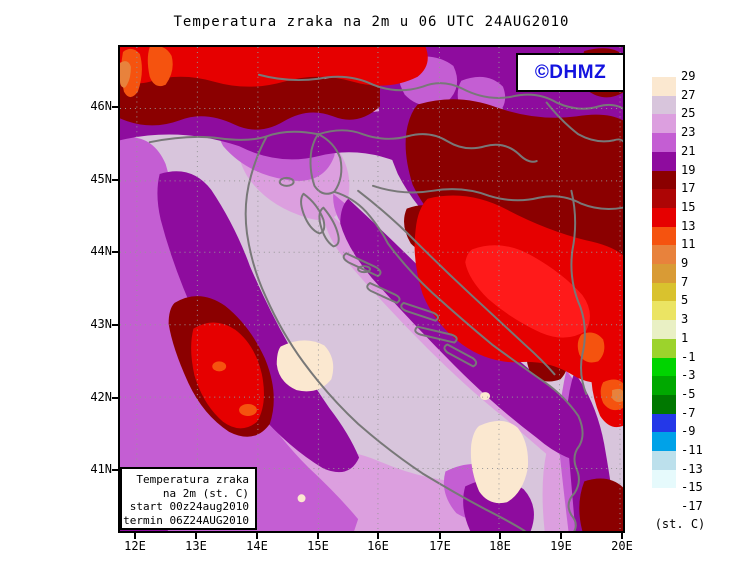 Image resolution: width=740 pixels, height=582 pixels. Describe the element at coordinates (664, 498) in the screenshot. I see `colorbar-block-cm17_m15` at that location.